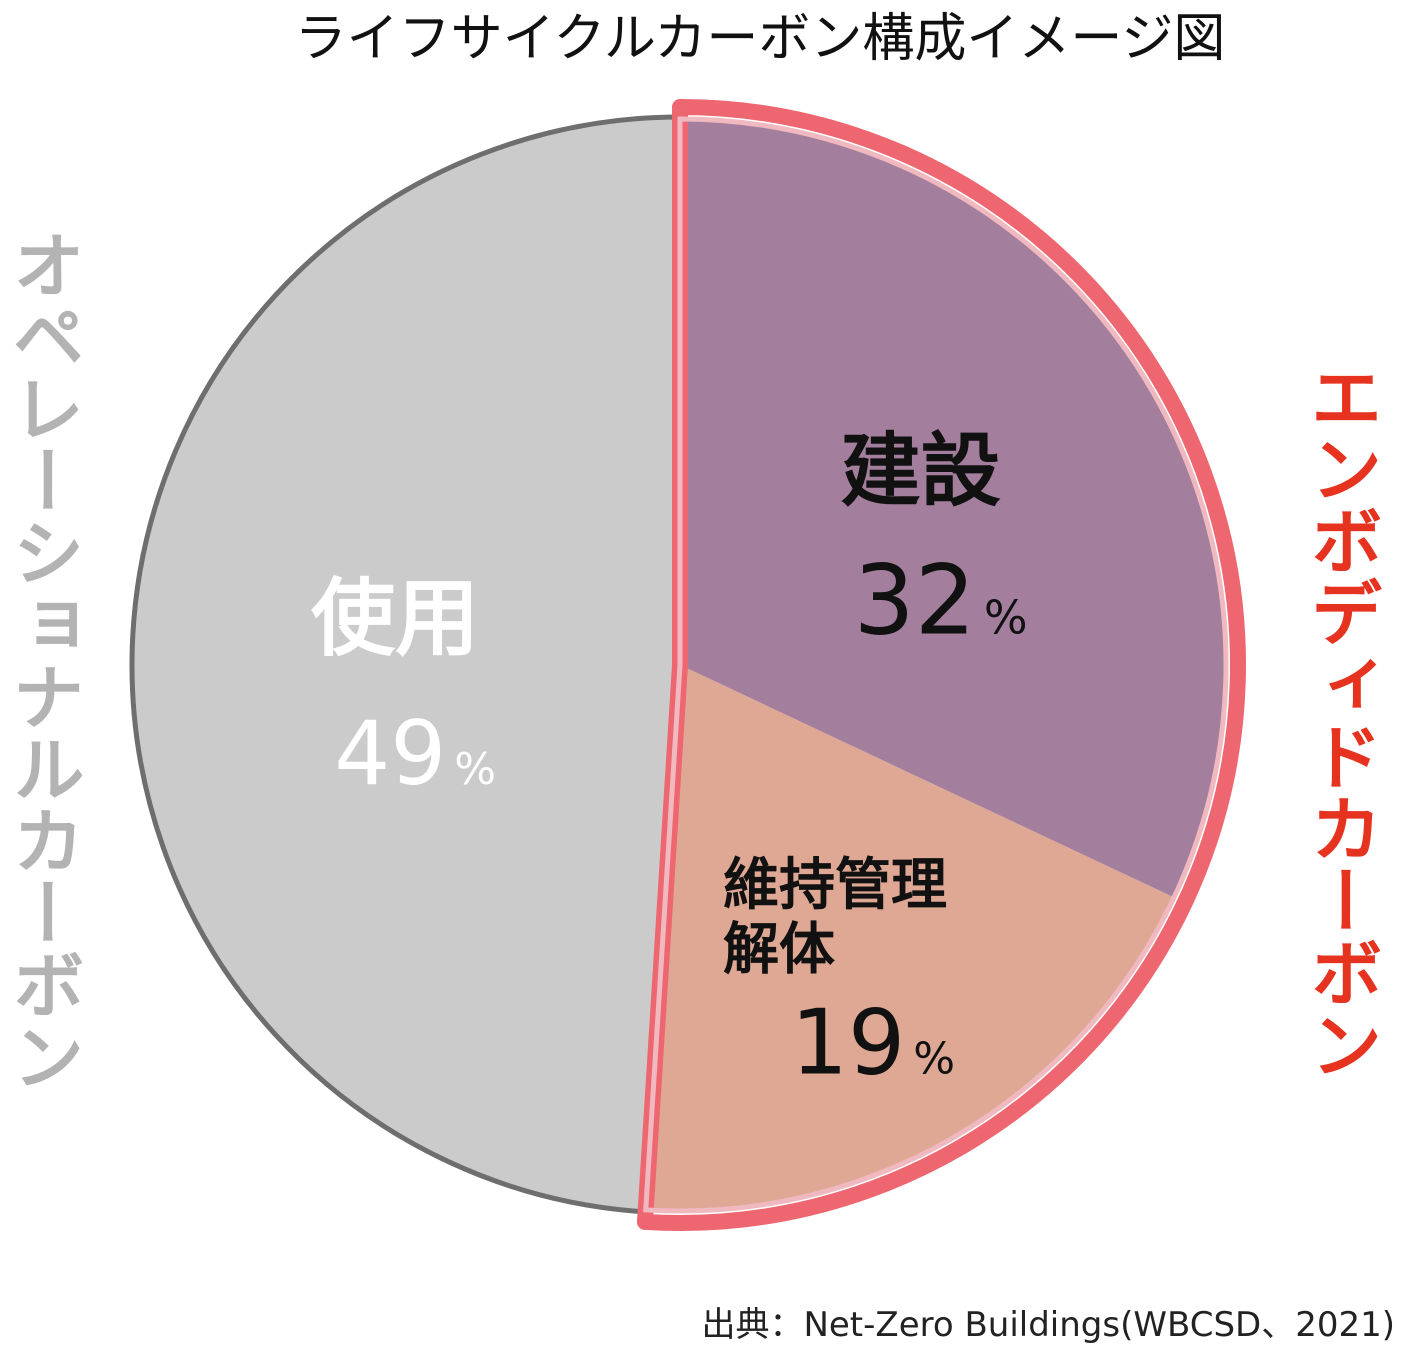 The image size is (1409, 1350). Describe the element at coordinates (390, 753) in the screenshot. I see `slice-value-number-use: 49` at that location.